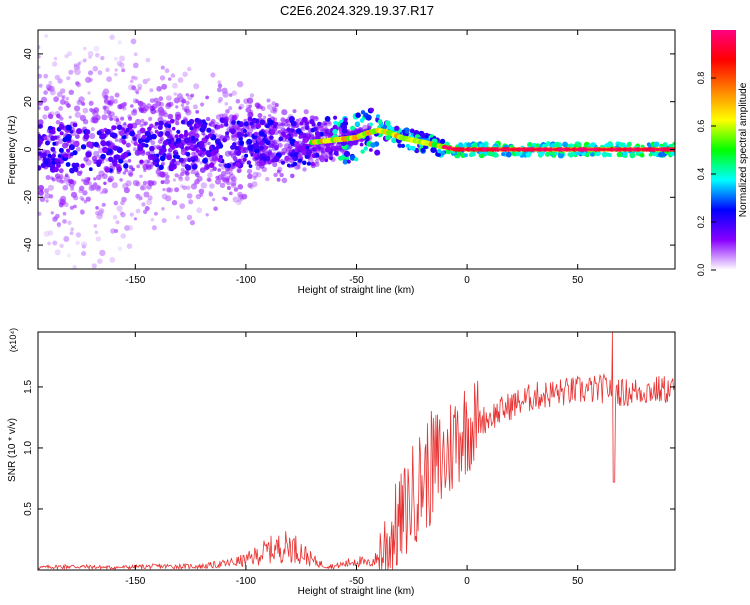 The height and width of the screenshot is (605, 750). I want to click on colorbar-tick-label: 0.0, so click(701, 270).